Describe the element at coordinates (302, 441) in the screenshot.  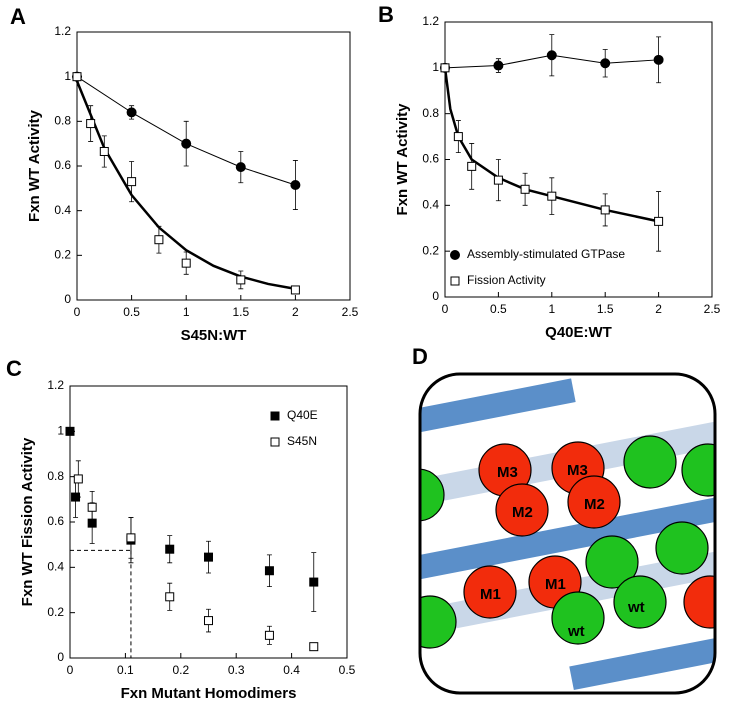
I see `legend-label: S45N` at that location.